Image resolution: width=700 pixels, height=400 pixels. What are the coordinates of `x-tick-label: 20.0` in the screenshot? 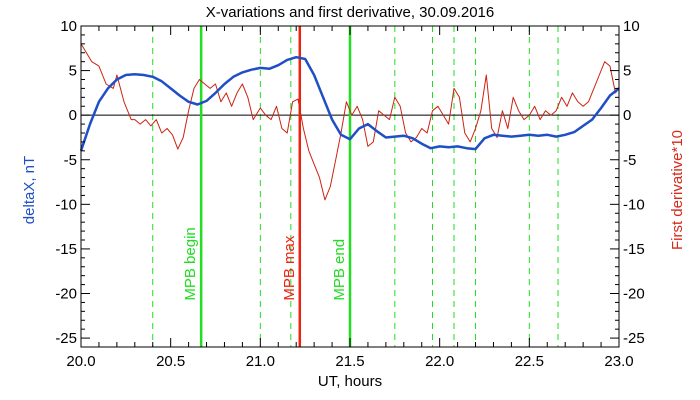 It's located at (80, 361).